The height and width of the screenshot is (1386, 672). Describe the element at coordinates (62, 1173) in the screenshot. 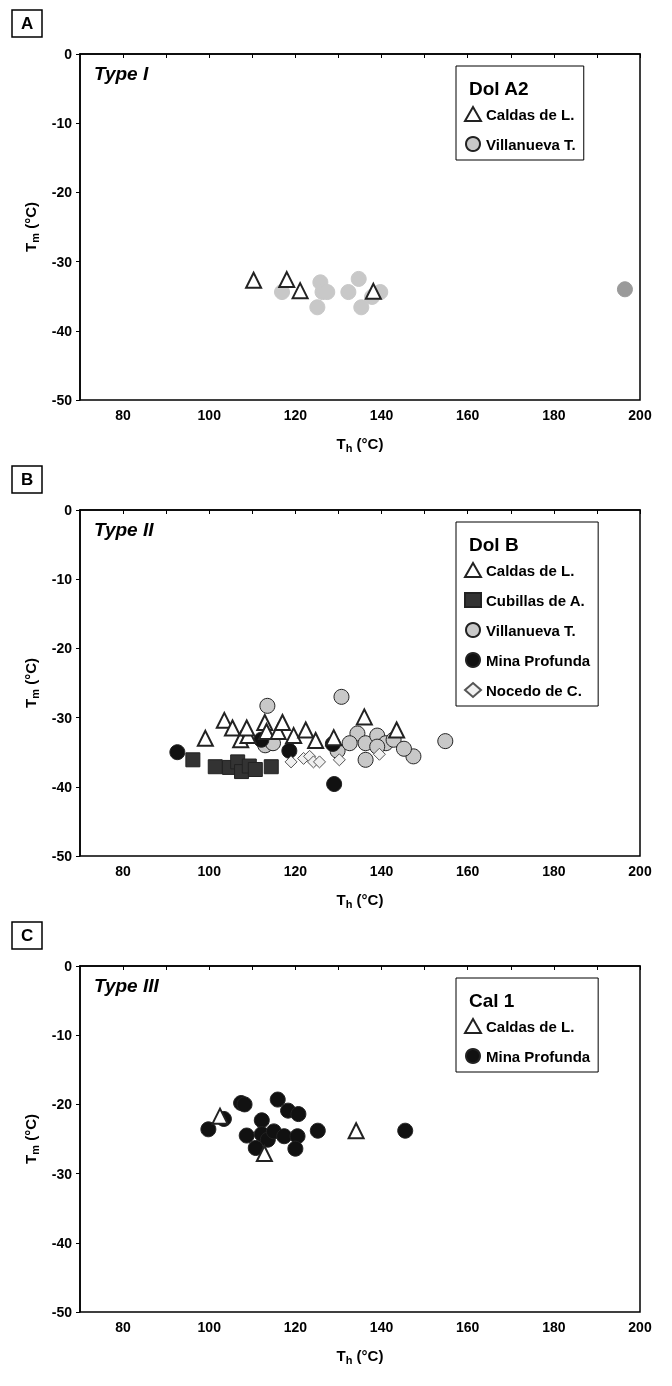

I see `y-tick-label: -30` at that location.